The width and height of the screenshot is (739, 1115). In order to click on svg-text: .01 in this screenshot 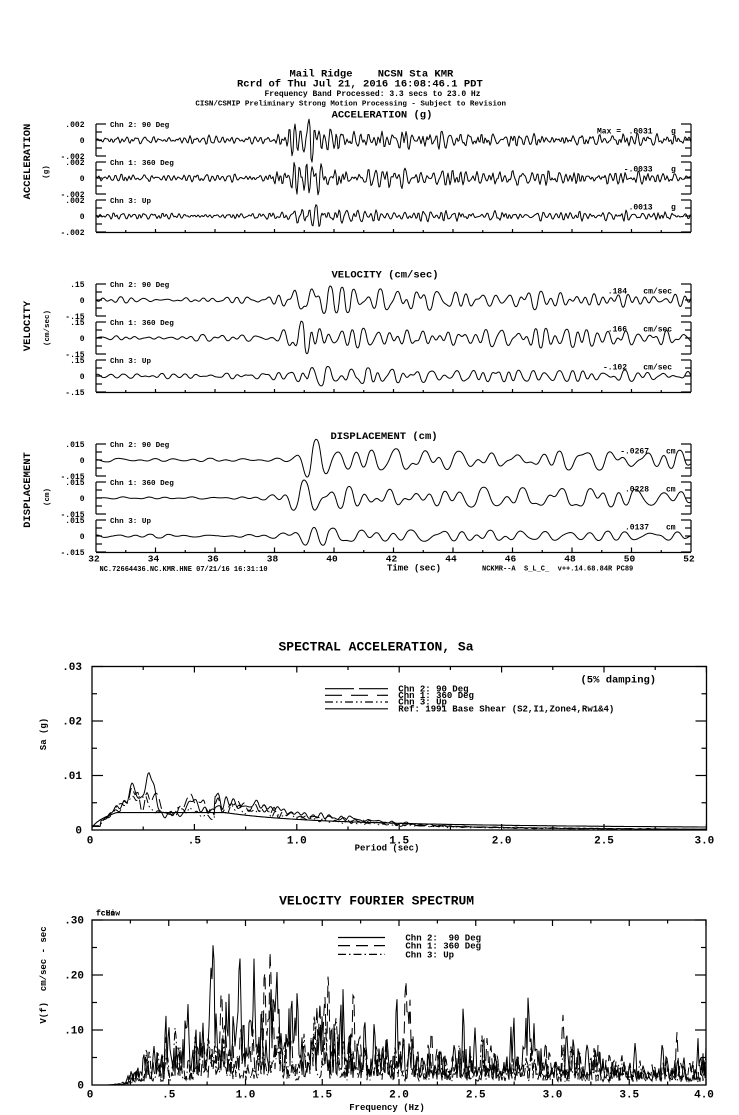, I will do `click(72, 777)`.